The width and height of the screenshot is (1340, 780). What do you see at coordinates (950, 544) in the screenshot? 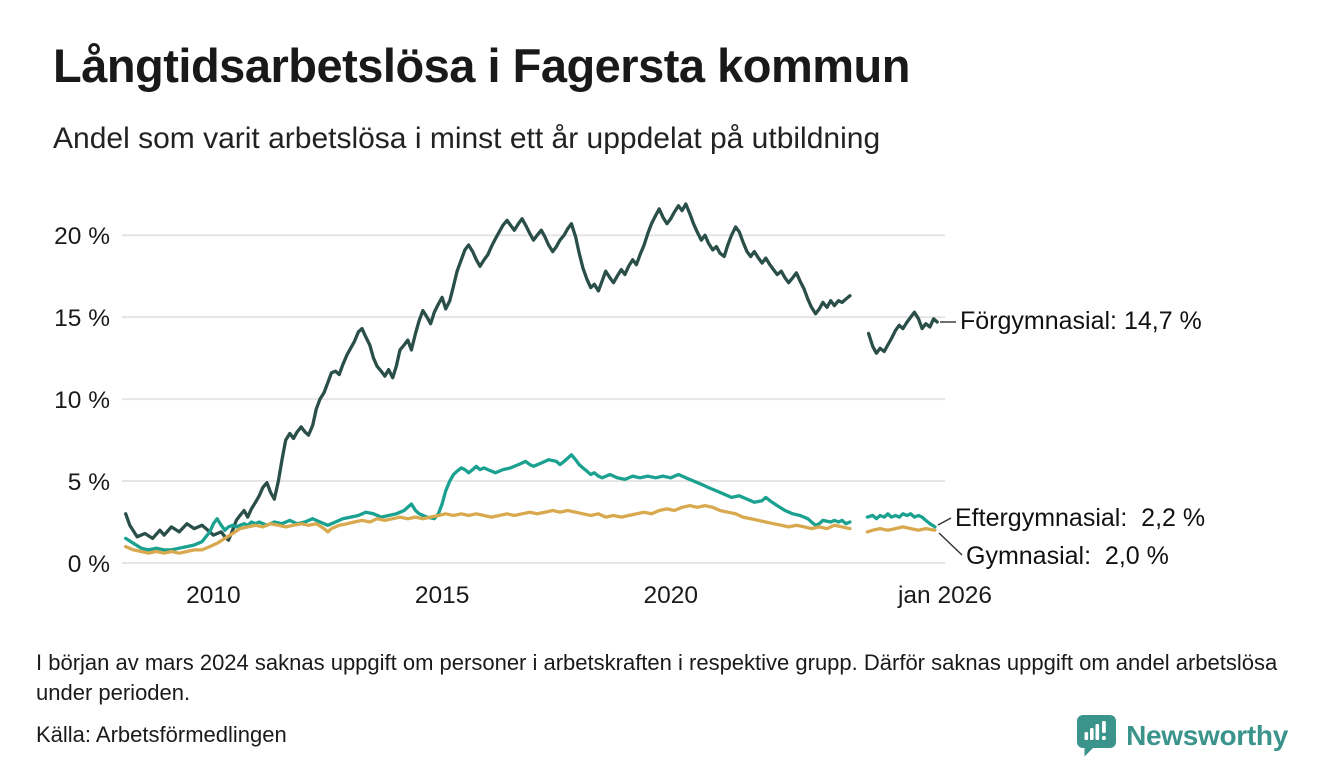
I see `leader-line-gymnasial` at bounding box center [950, 544].